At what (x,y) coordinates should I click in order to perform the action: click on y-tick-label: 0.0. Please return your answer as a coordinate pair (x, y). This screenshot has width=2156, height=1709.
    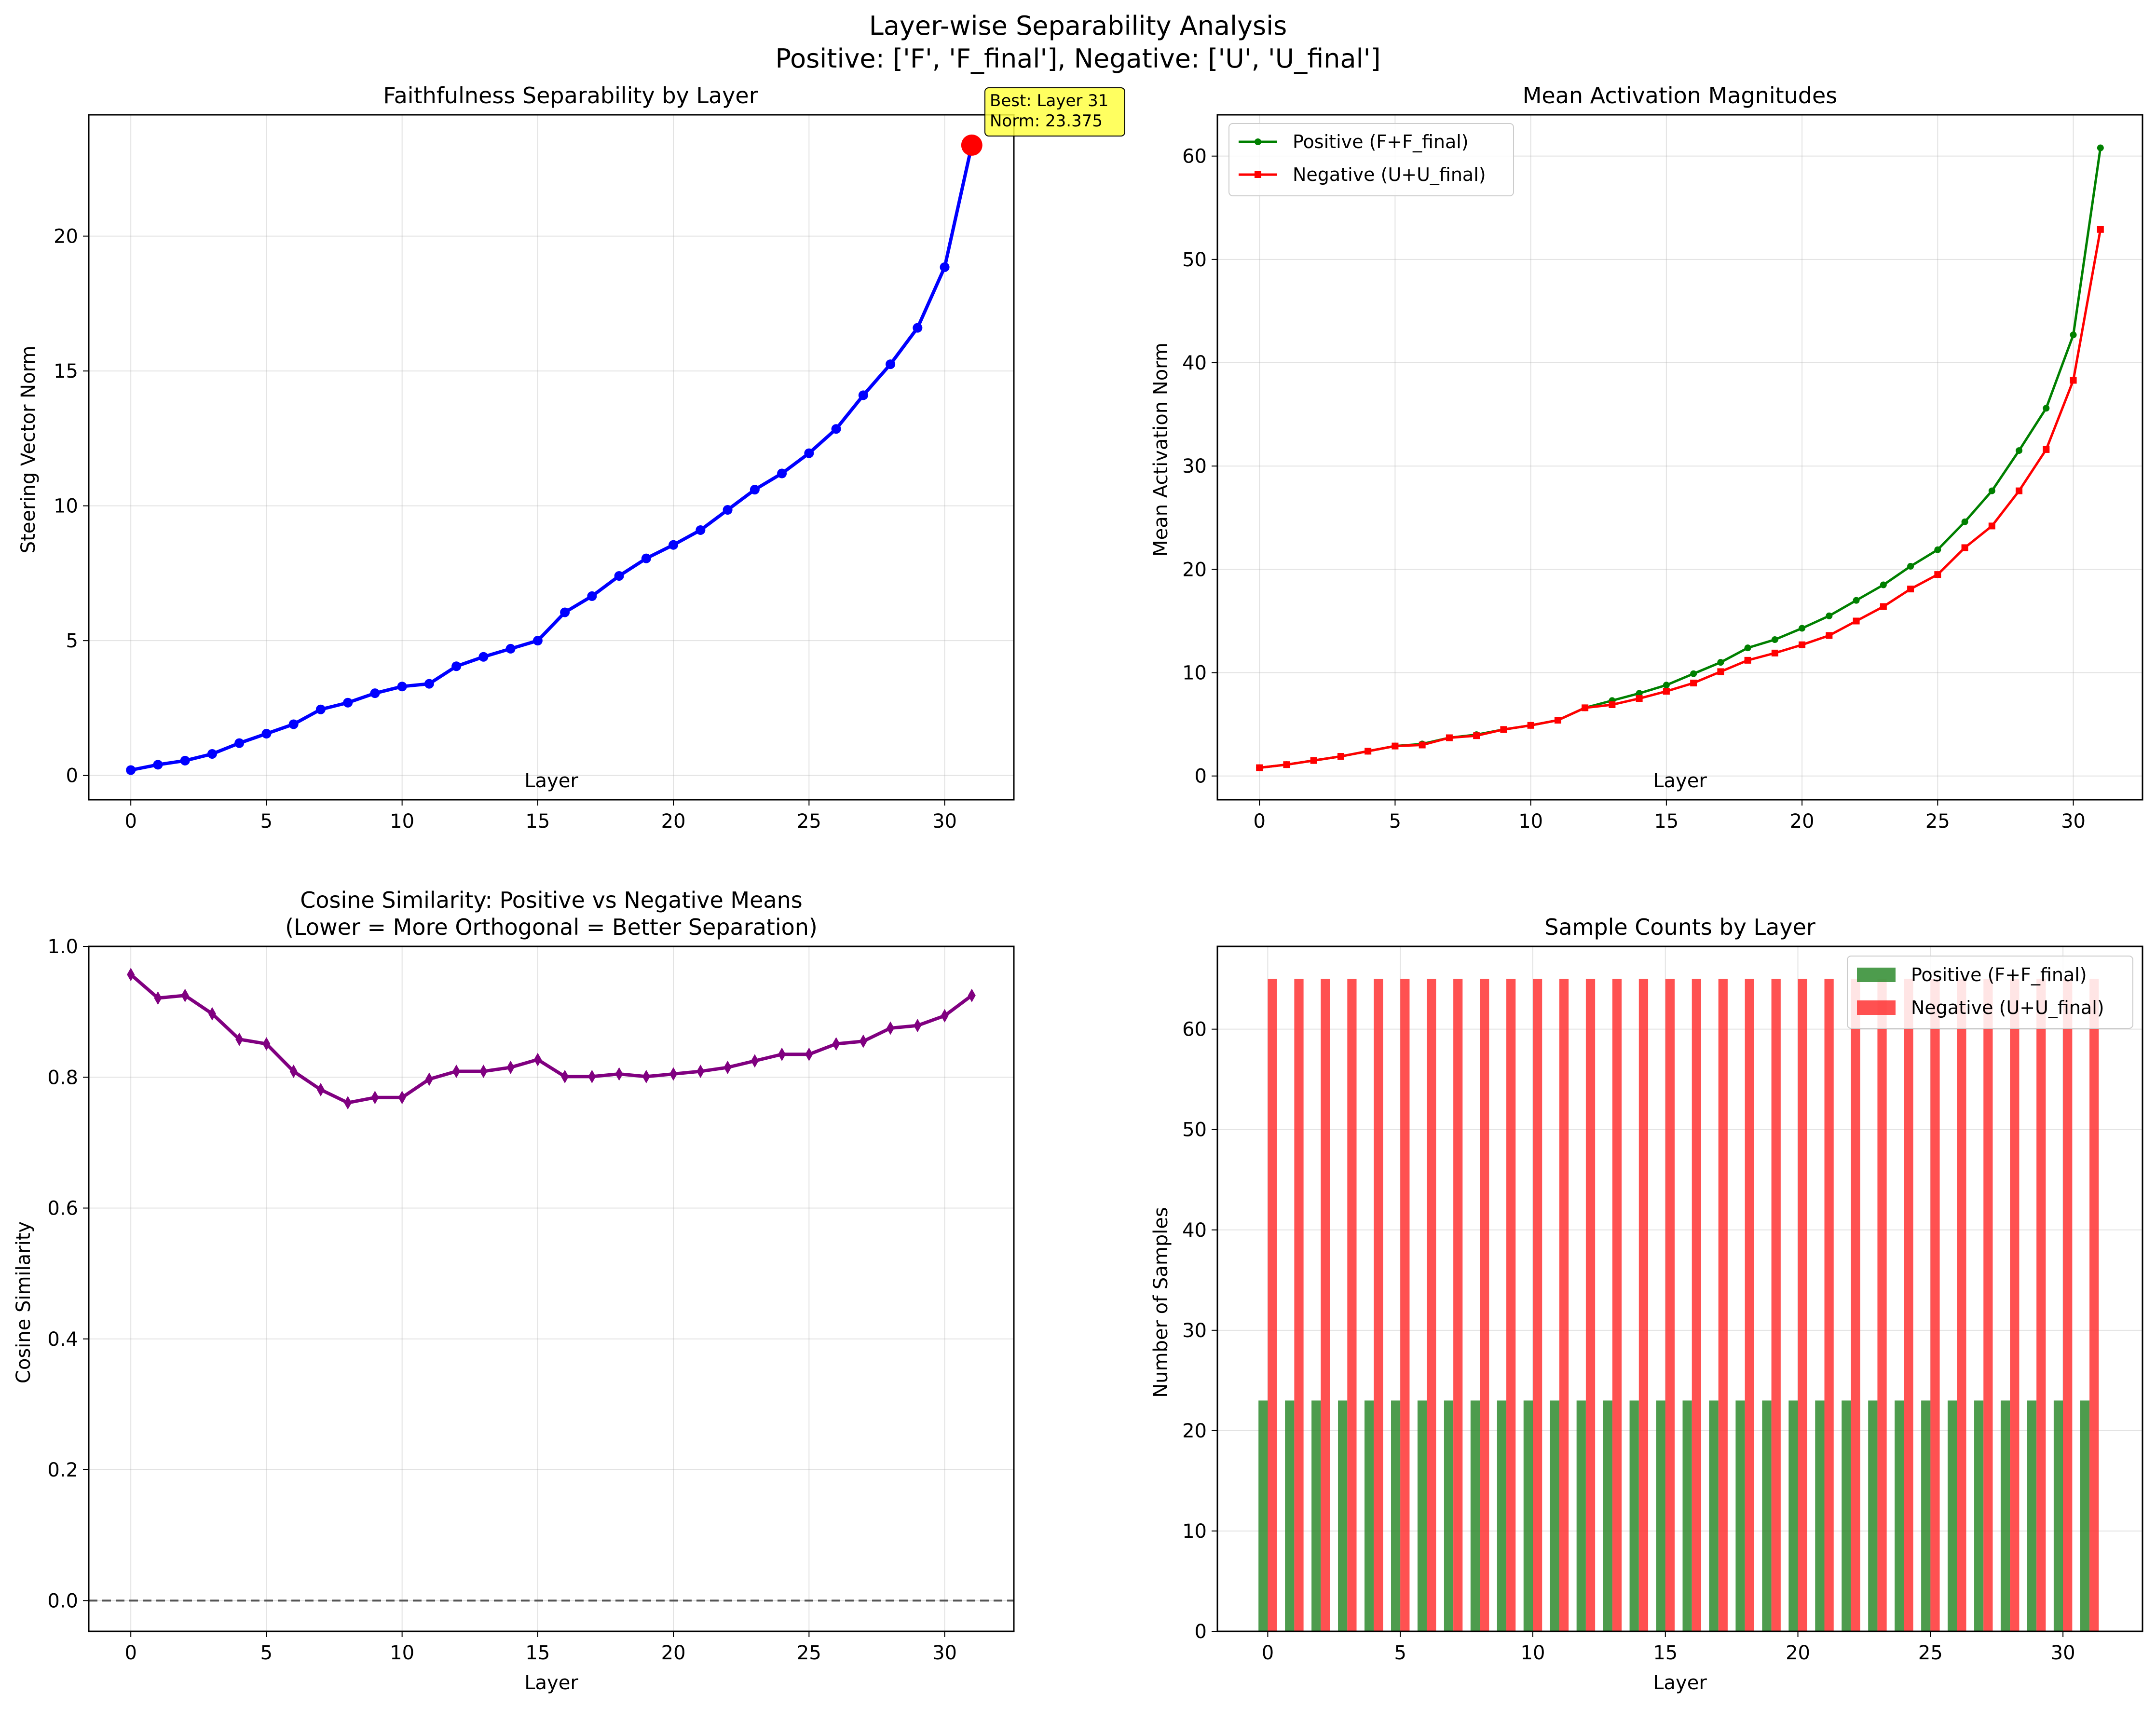
    Looking at the image, I should click on (63, 1601).